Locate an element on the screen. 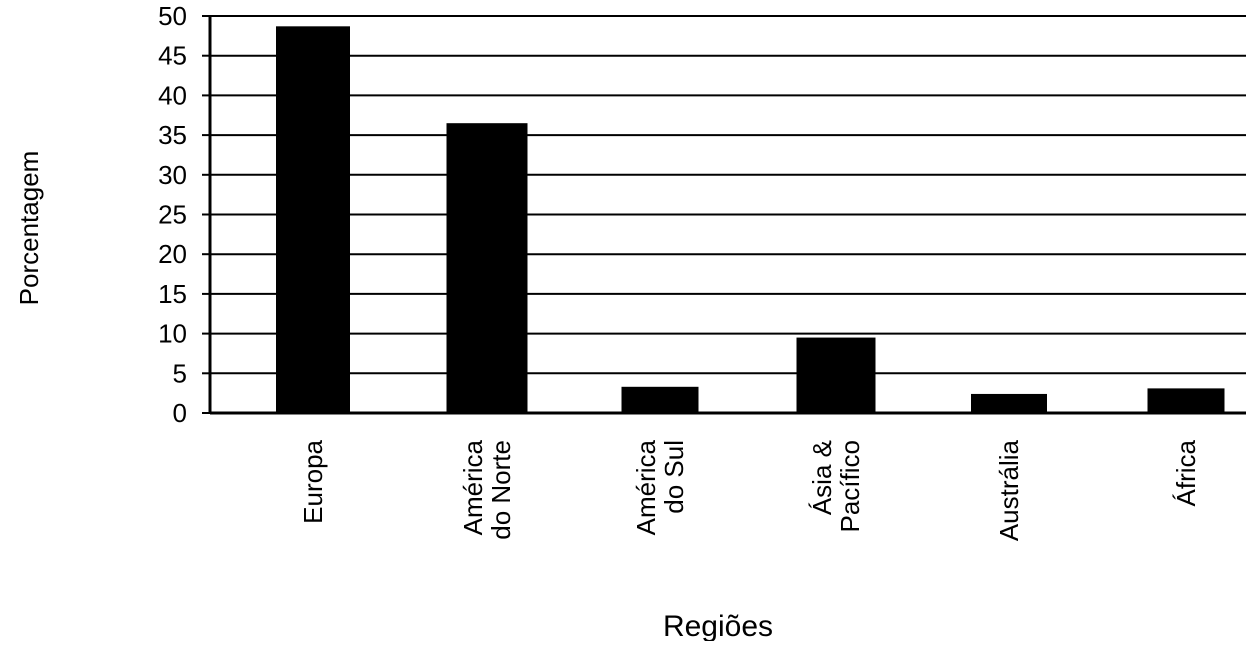  x-category-label: do Norte is located at coordinates (501, 490).